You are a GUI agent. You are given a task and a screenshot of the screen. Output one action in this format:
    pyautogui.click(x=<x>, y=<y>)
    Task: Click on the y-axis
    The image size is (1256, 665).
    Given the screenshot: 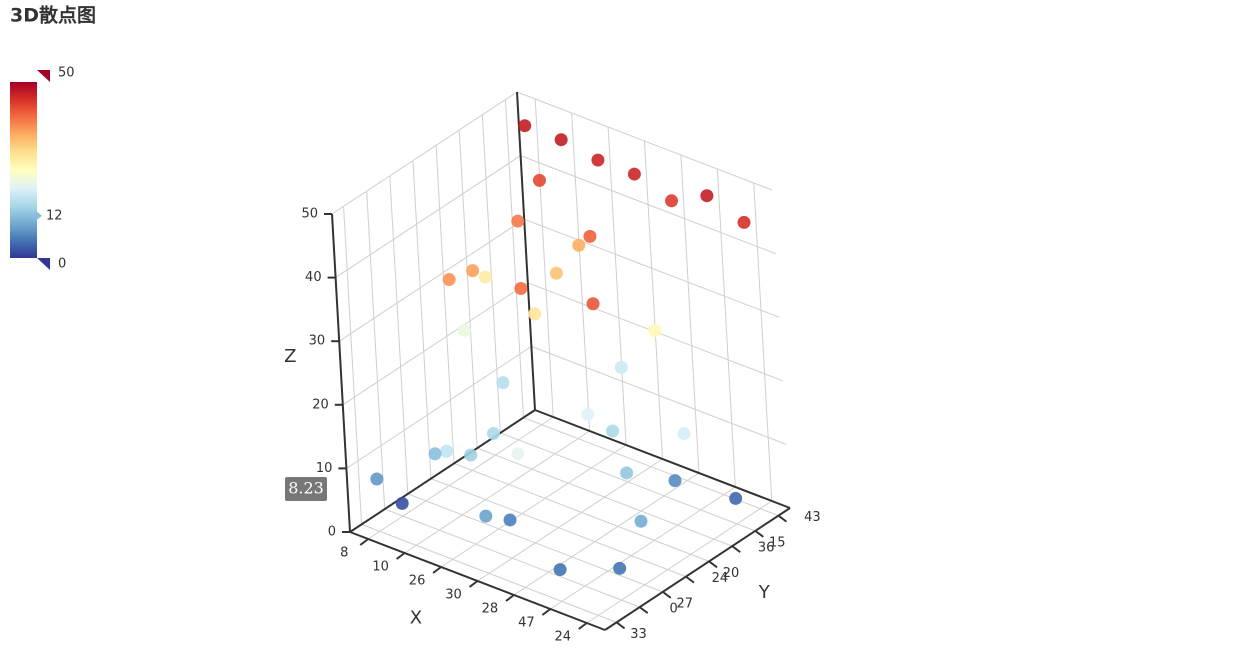 What is the action you would take?
    pyautogui.click(x=697, y=569)
    